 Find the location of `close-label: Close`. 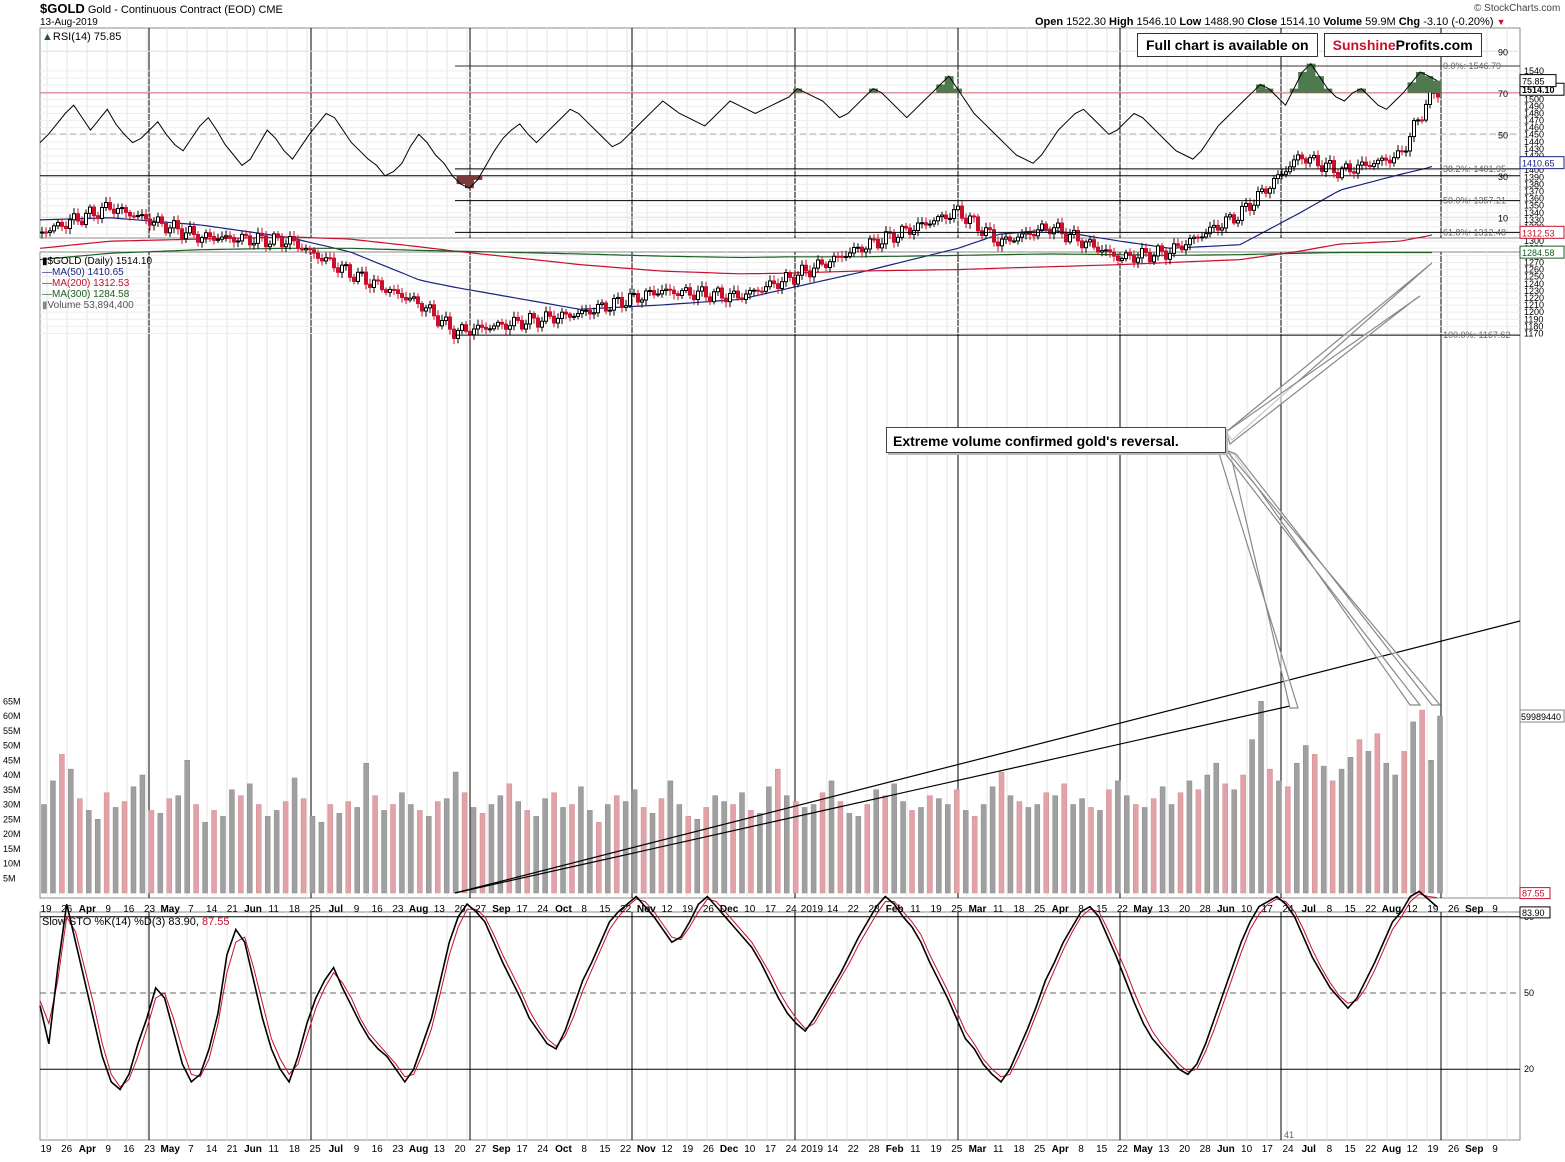

close-label: Close is located at coordinates (1262, 22).